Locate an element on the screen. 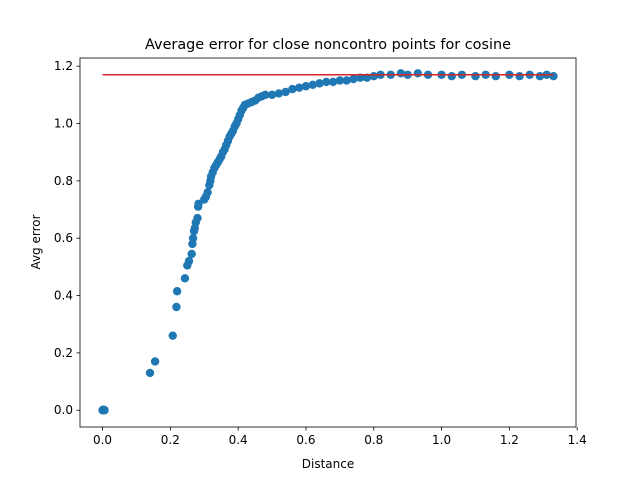  x-tick-label: 0.8 is located at coordinates (373, 440).